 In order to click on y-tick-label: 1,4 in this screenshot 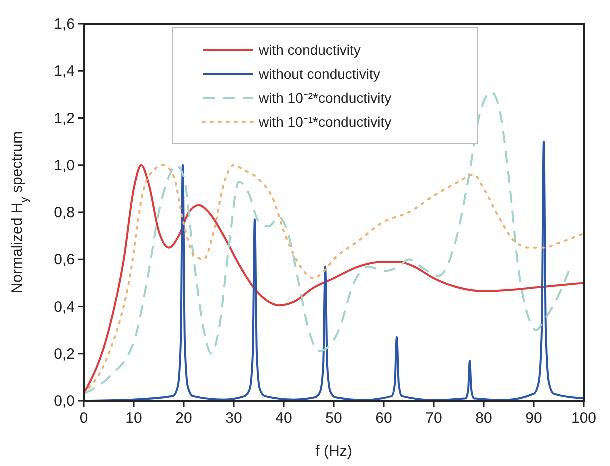, I will do `click(64, 71)`.